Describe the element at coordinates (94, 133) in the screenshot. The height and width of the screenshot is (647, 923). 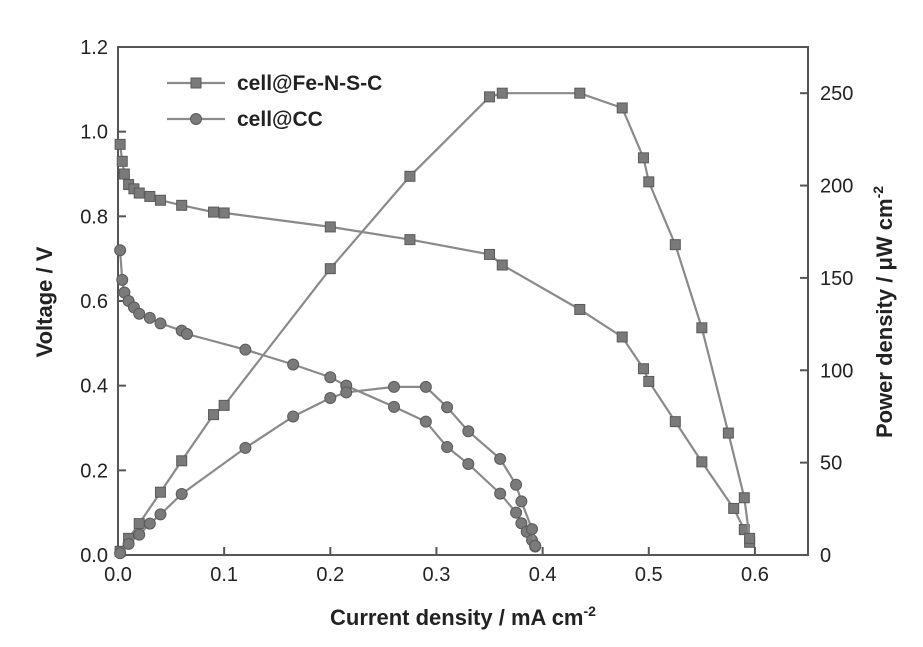
I see `y-left-tick-label: 1.0` at that location.